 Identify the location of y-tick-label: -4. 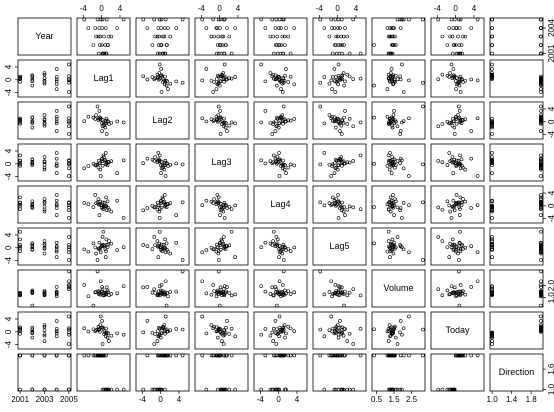
(550, 134).